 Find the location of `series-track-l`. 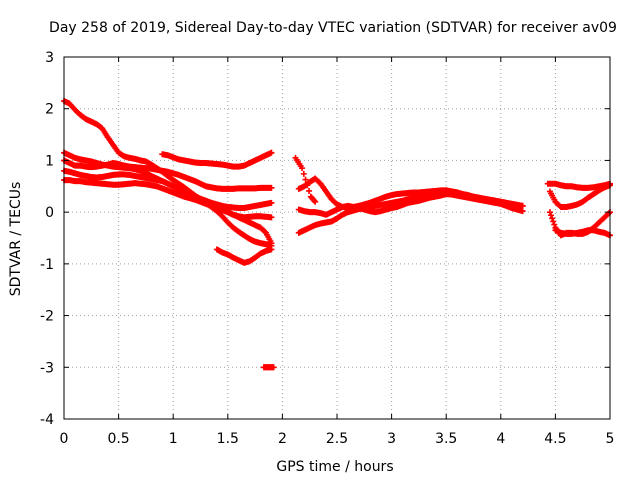

series-track-l is located at coordinates (305, 179).